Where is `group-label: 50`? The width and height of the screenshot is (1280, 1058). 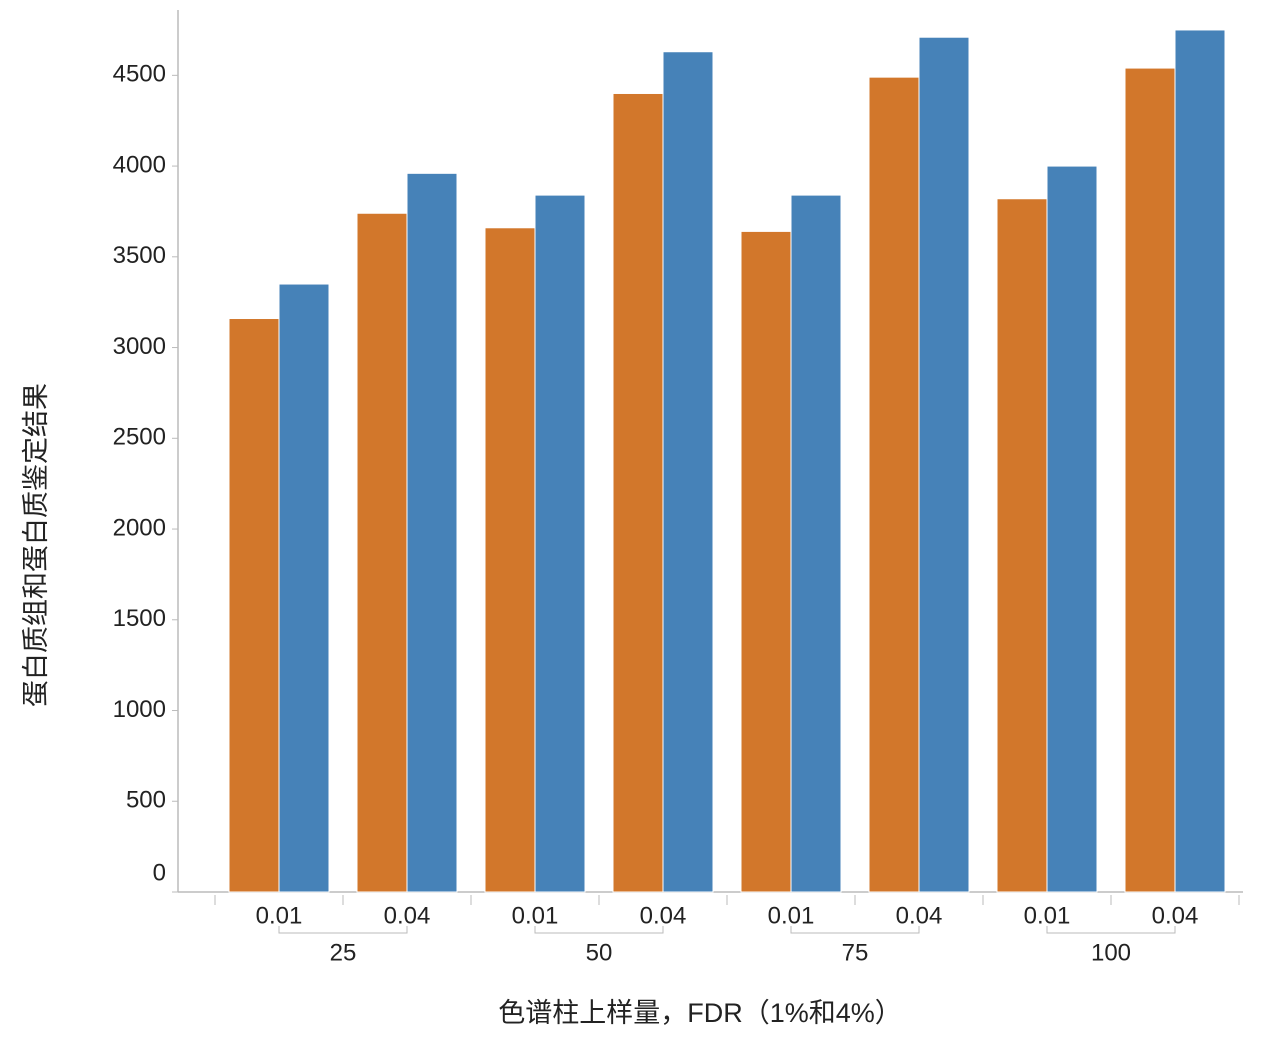
group-label: 50 is located at coordinates (599, 952).